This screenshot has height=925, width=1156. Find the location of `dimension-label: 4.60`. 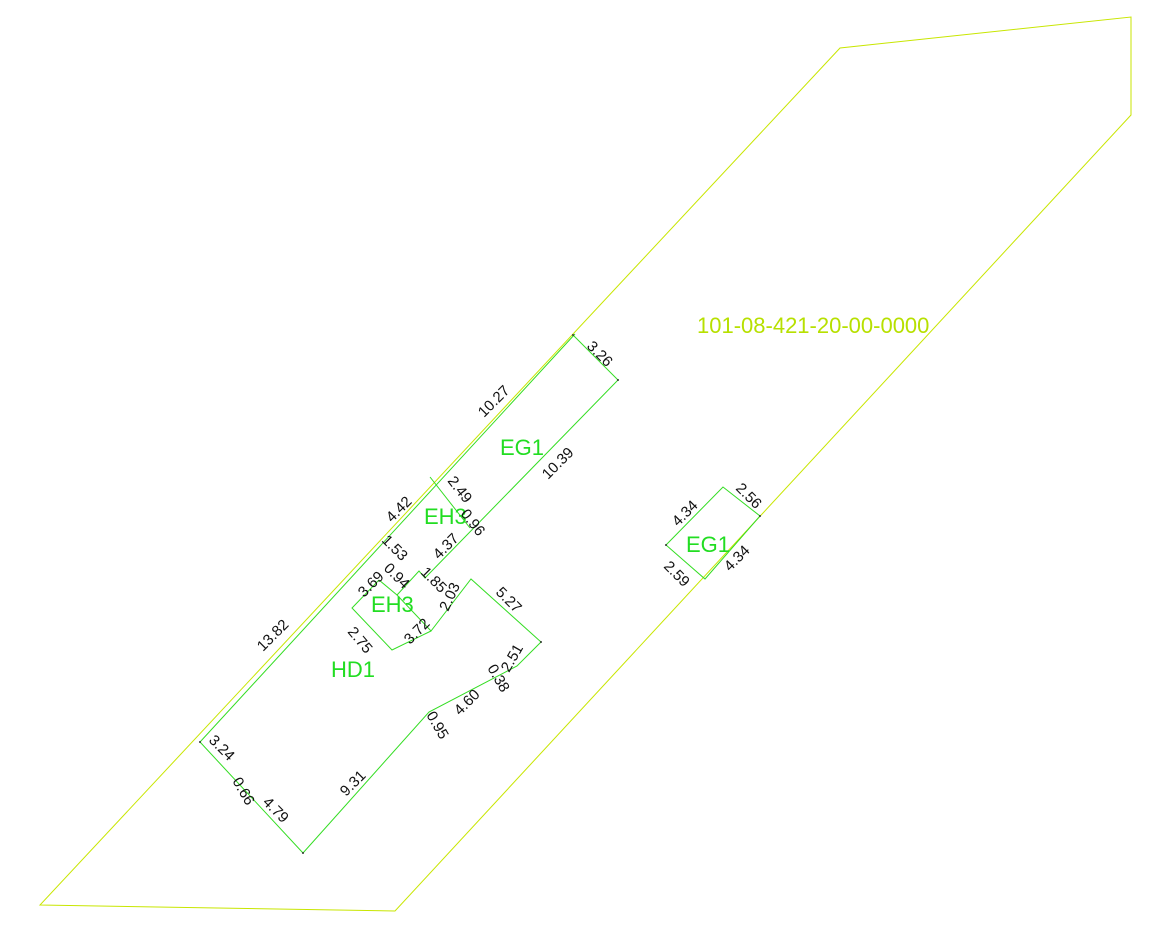

dimension-label: 4.60 is located at coordinates (467, 702).